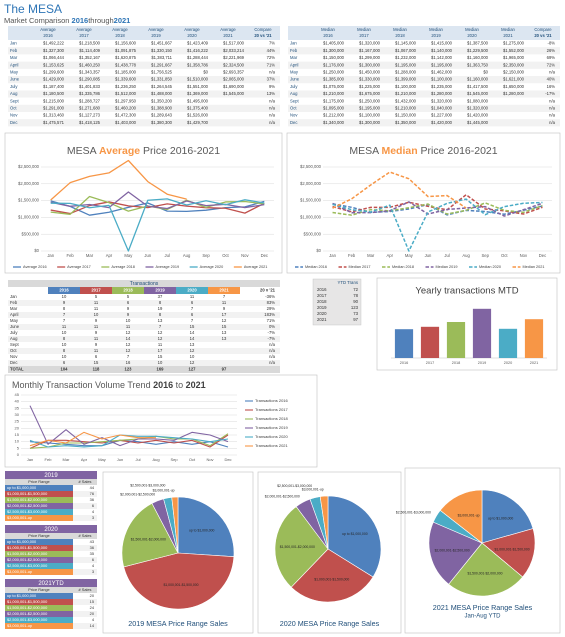 The height and width of the screenshot is (637, 565). I want to click on compare-header: 20 v '21, so click(268, 290).